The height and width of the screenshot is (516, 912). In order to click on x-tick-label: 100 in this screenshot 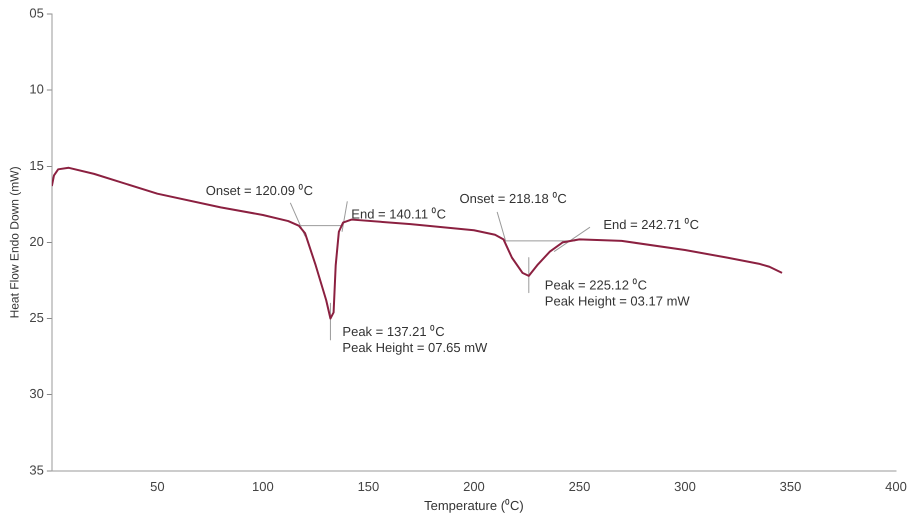, I will do `click(263, 486)`.